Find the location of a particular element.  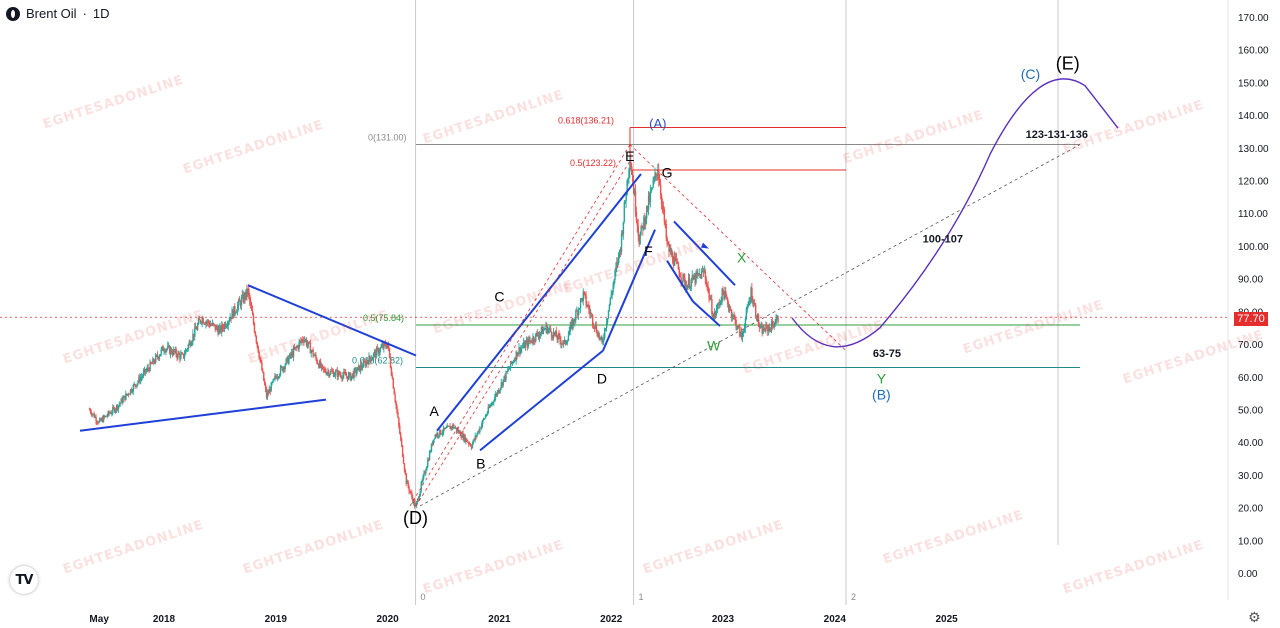

triangle-upper-trendline is located at coordinates (332, 320).